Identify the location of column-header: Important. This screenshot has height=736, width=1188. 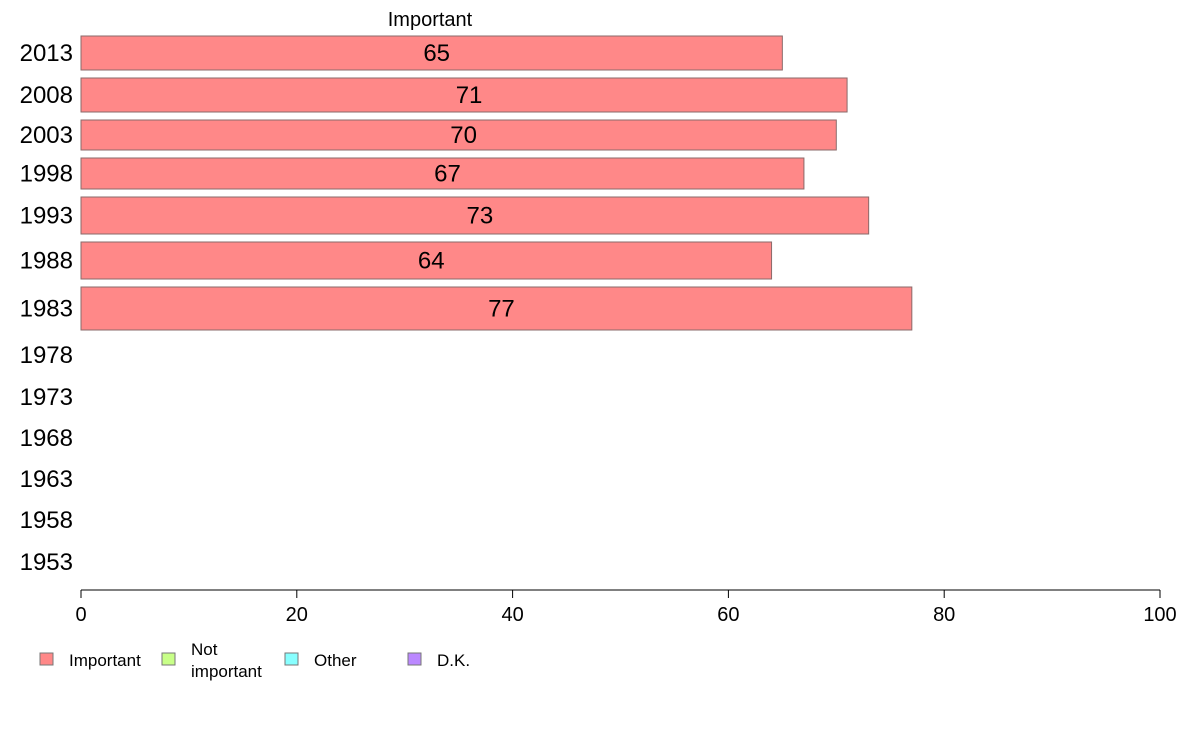
(430, 20).